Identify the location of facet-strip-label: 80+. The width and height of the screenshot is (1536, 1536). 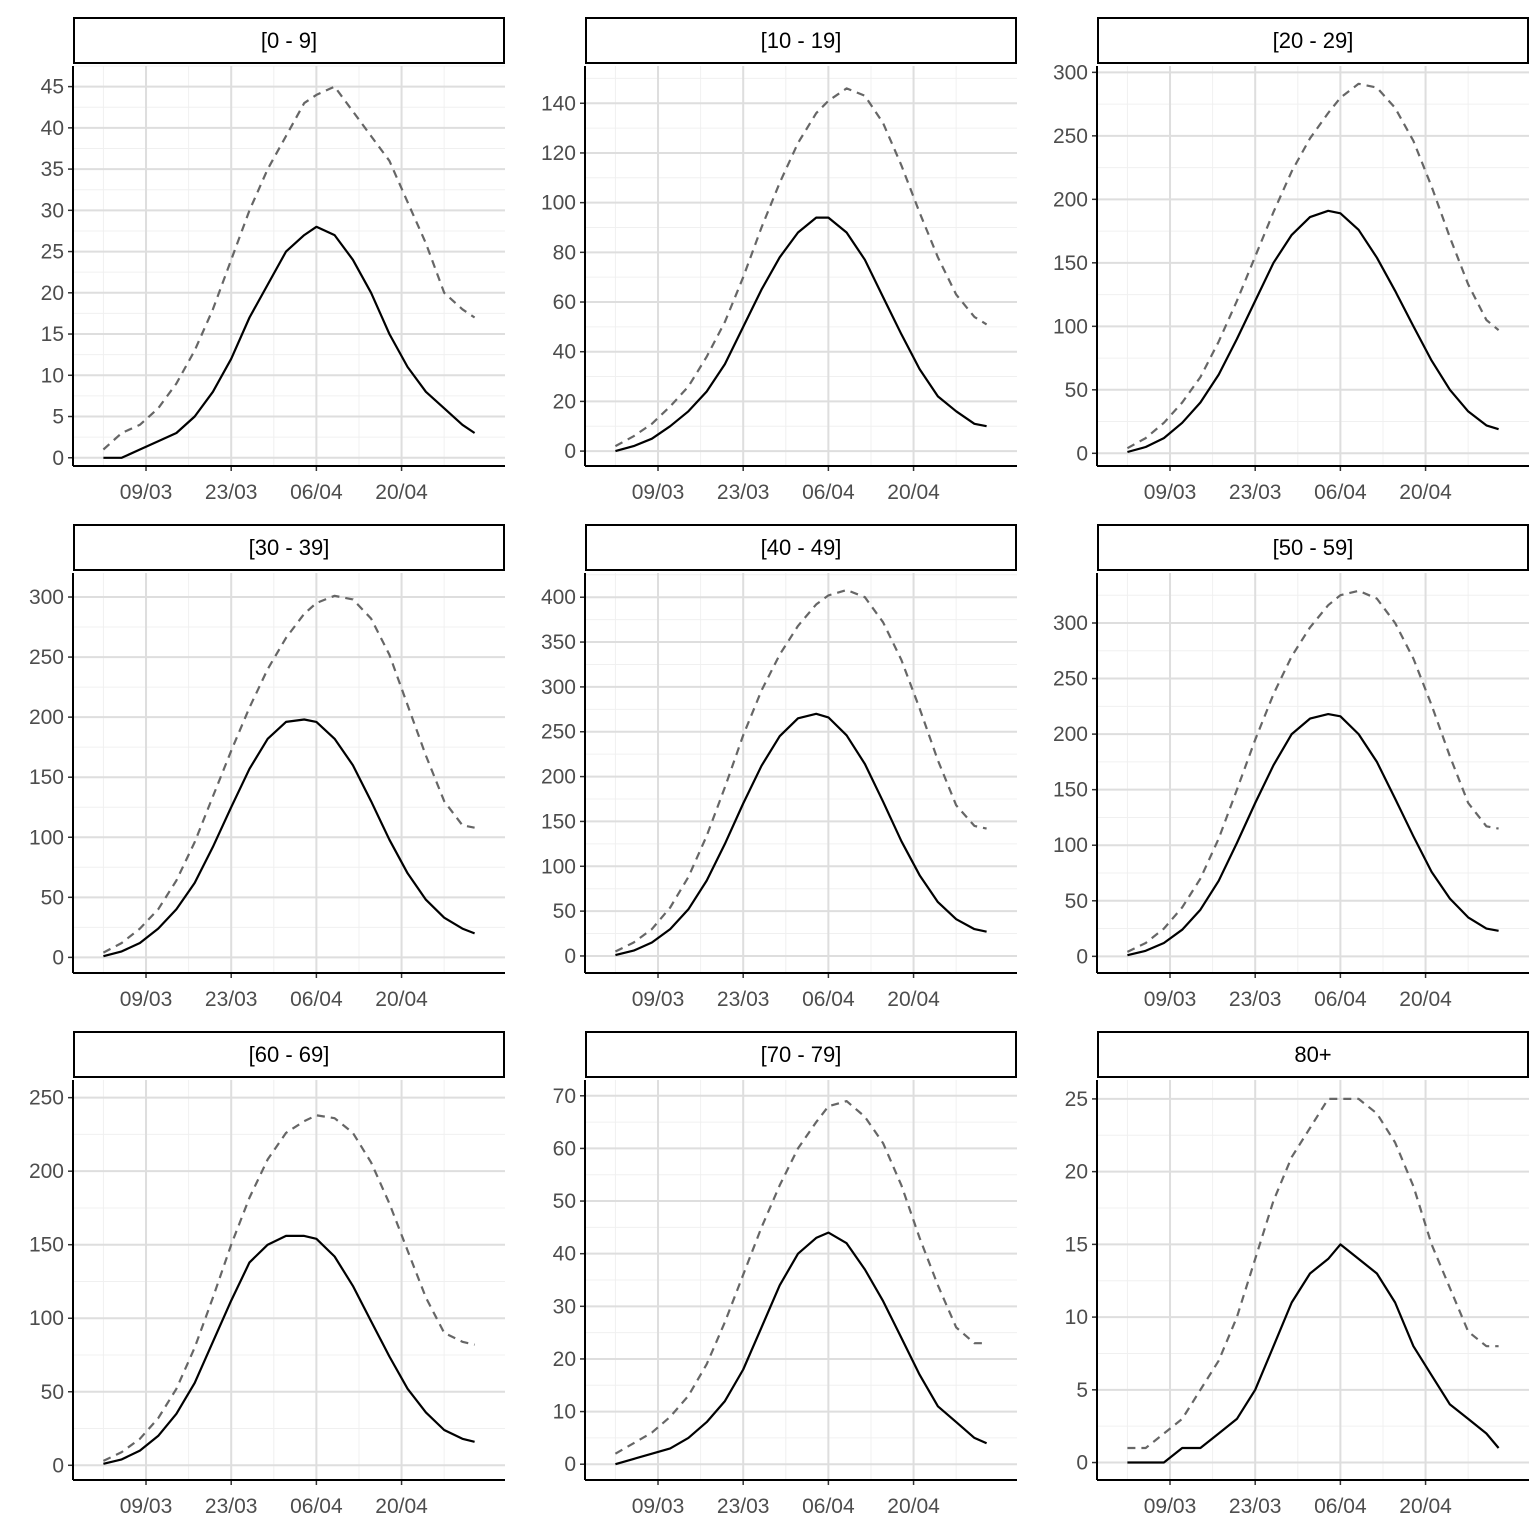
(1313, 1054).